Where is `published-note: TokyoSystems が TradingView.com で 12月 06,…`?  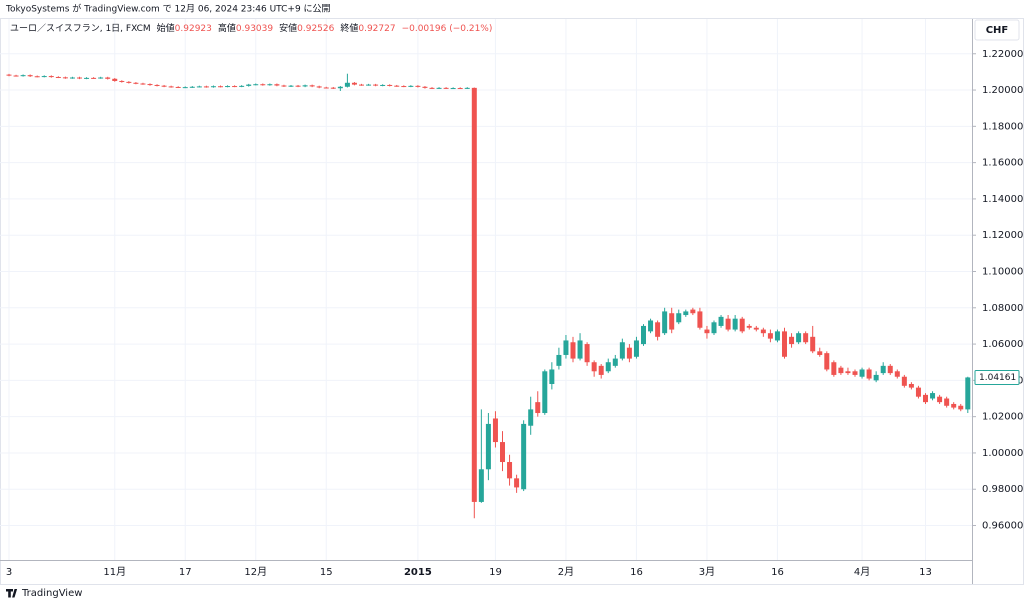
published-note: TokyoSystems が TradingView.com で 12月 06,… is located at coordinates (168, 9).